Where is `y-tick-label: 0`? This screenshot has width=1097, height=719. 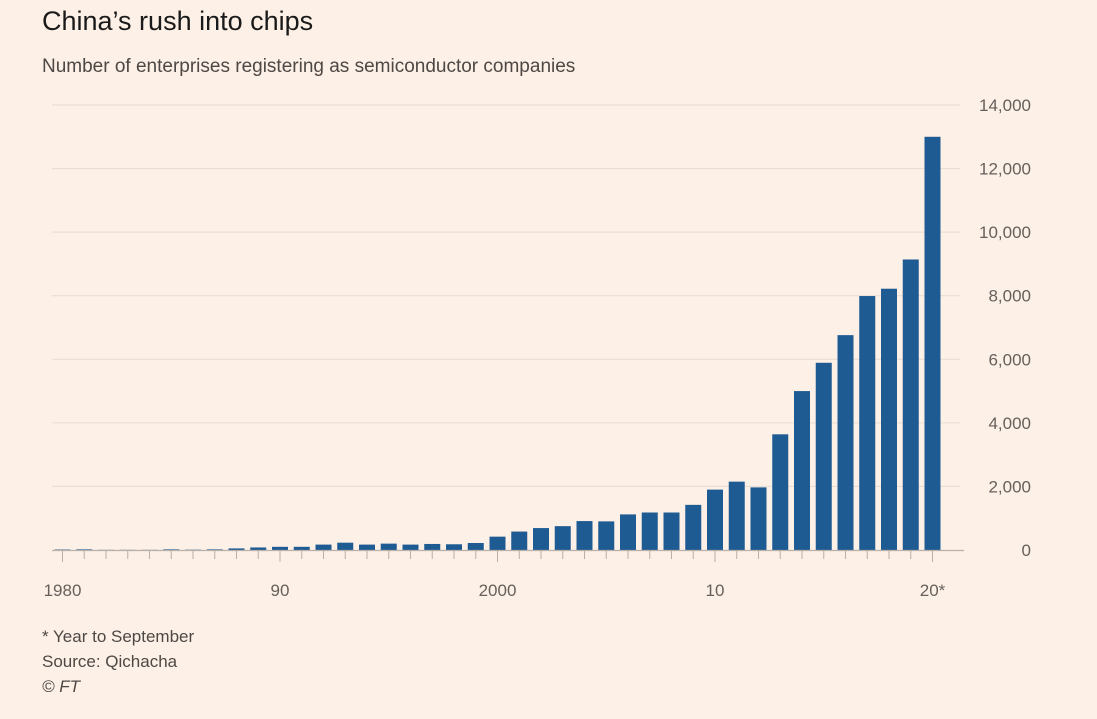 y-tick-label: 0 is located at coordinates (1026, 550).